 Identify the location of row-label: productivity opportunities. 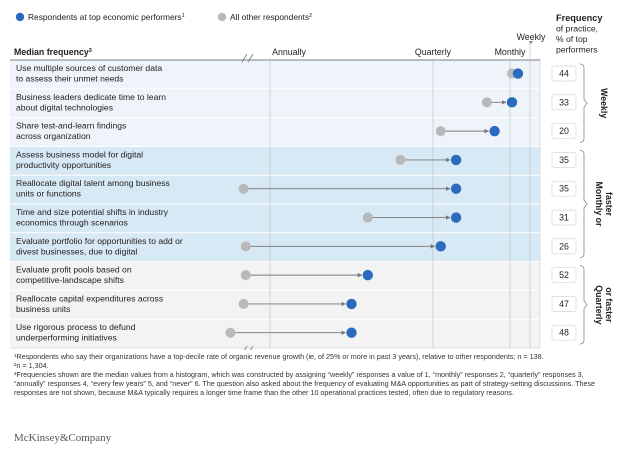
(63, 165).